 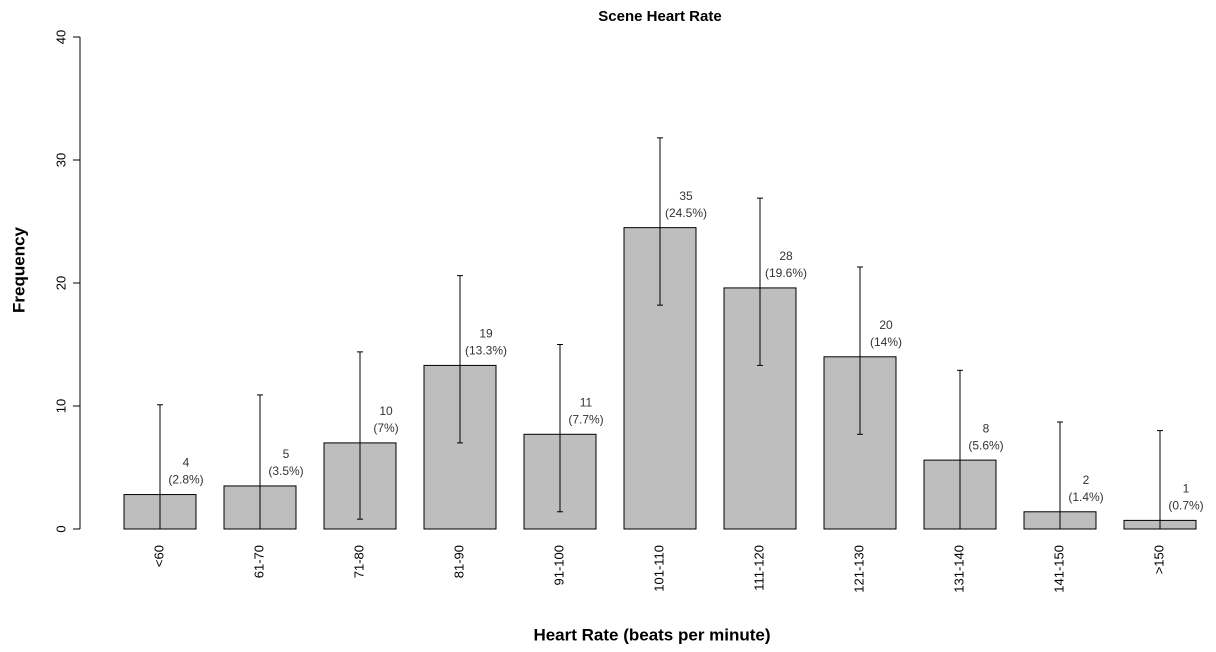 What do you see at coordinates (258, 561) in the screenshot?
I see `x-tick-label: 61-70` at bounding box center [258, 561].